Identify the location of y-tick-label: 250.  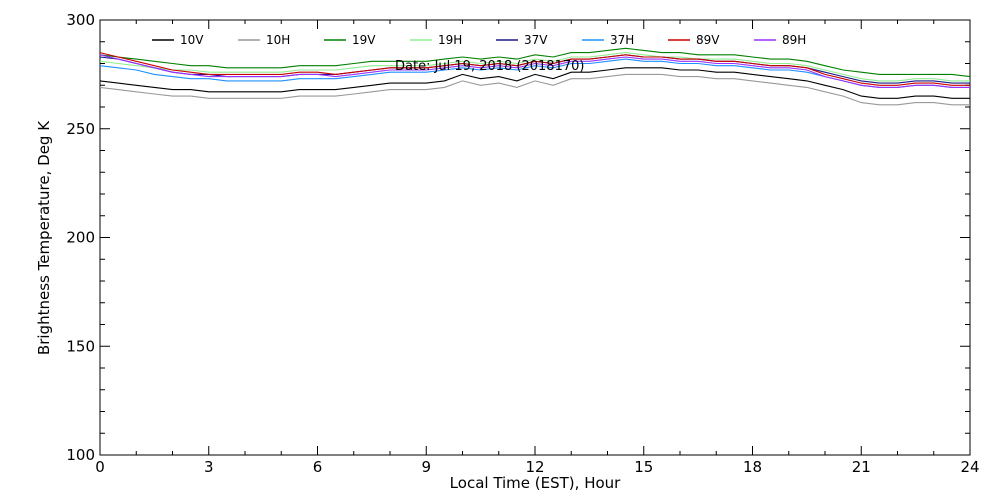
(80, 129).